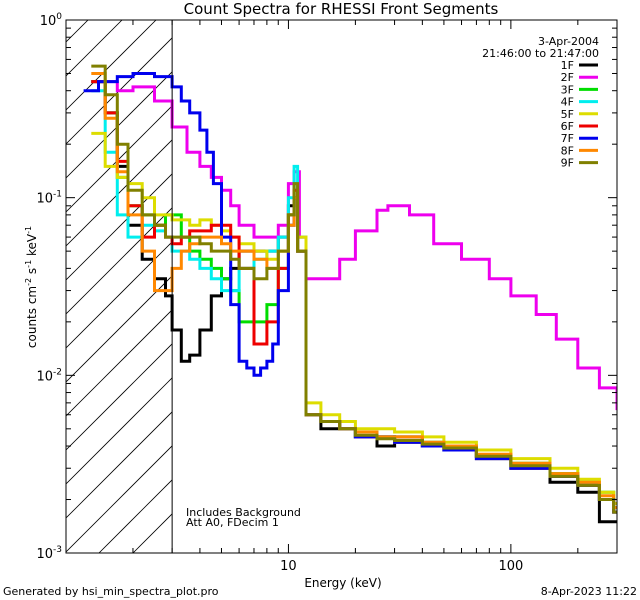  Describe the element at coordinates (567, 126) in the screenshot. I see `legend-label-6F: 6F` at that location.